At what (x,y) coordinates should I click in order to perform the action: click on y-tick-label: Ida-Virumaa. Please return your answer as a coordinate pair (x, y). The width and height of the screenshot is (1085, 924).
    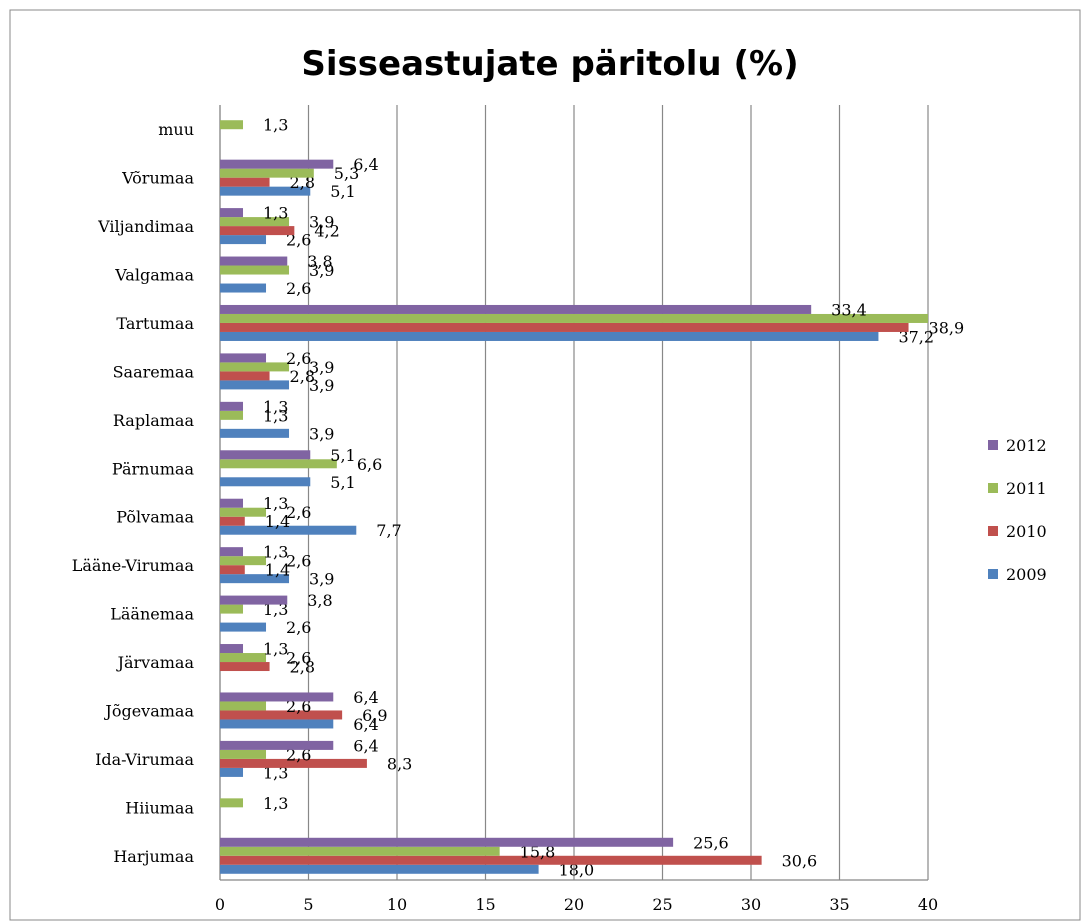
    Looking at the image, I should click on (144, 759).